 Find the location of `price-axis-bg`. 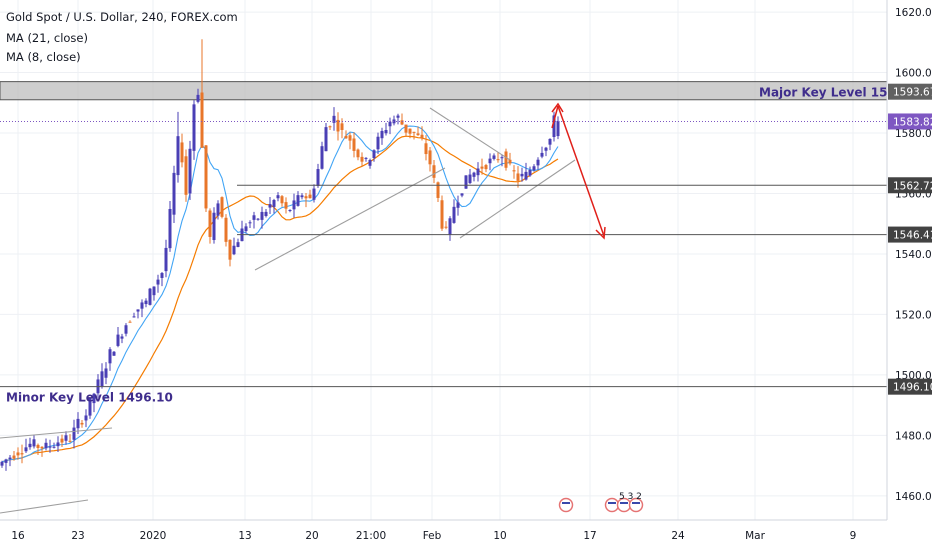

price-axis-bg is located at coordinates (909, 275).